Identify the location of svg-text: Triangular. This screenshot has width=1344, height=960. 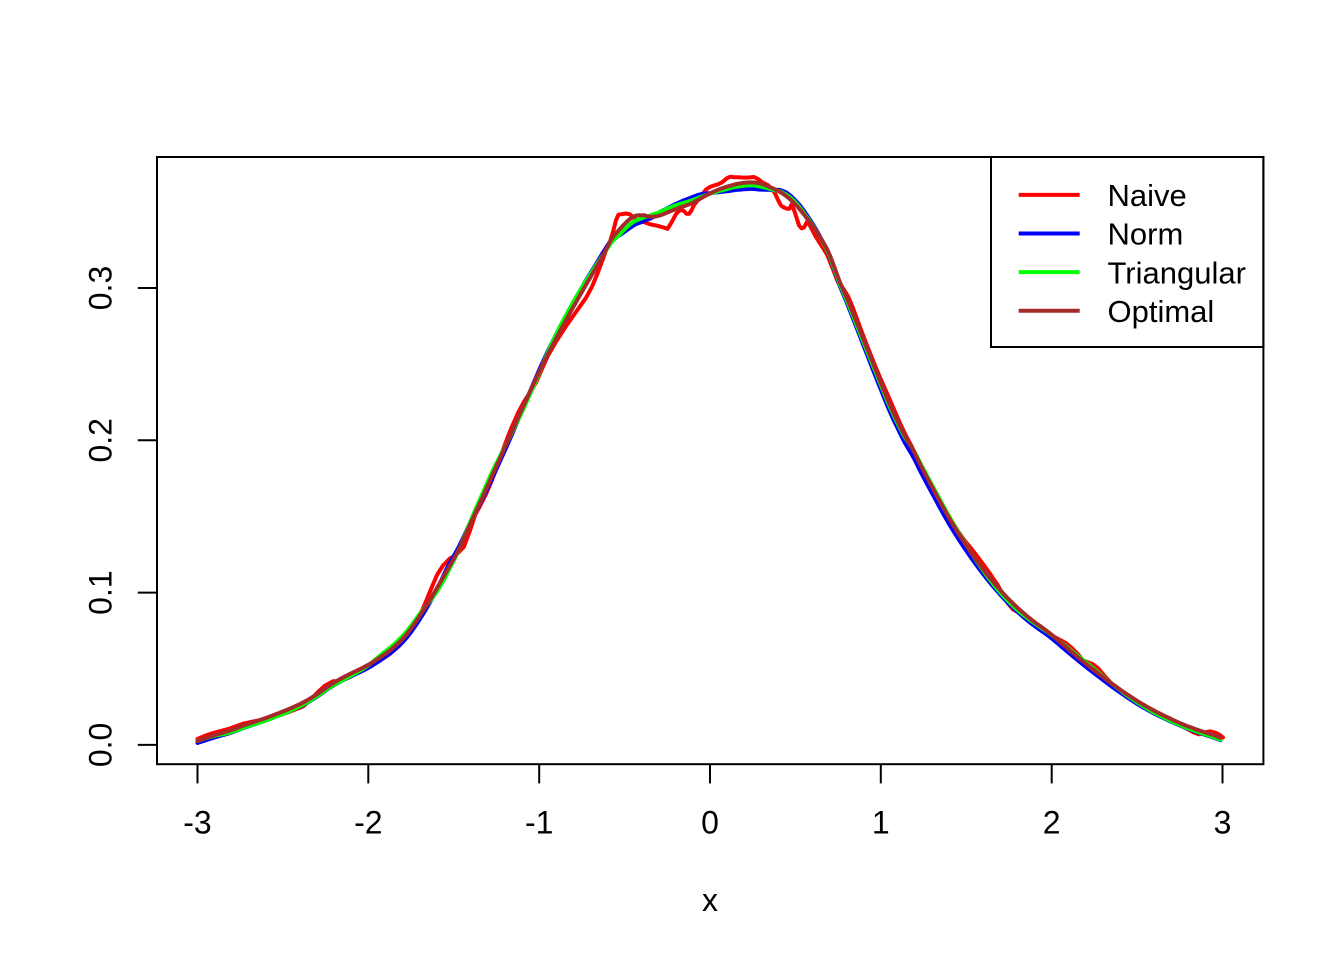
(1177, 272).